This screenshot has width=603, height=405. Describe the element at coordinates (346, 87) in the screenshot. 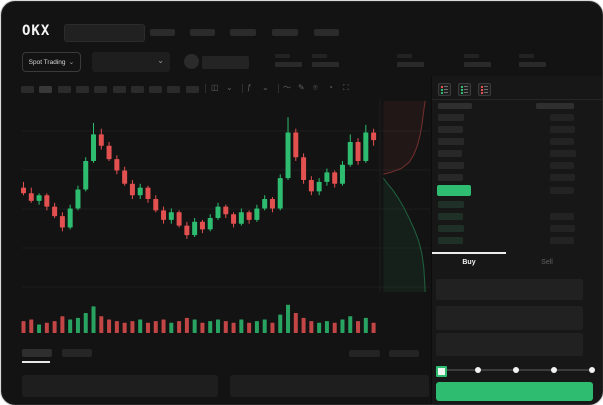

I see `fullscreen-icon: ⛶` at that location.